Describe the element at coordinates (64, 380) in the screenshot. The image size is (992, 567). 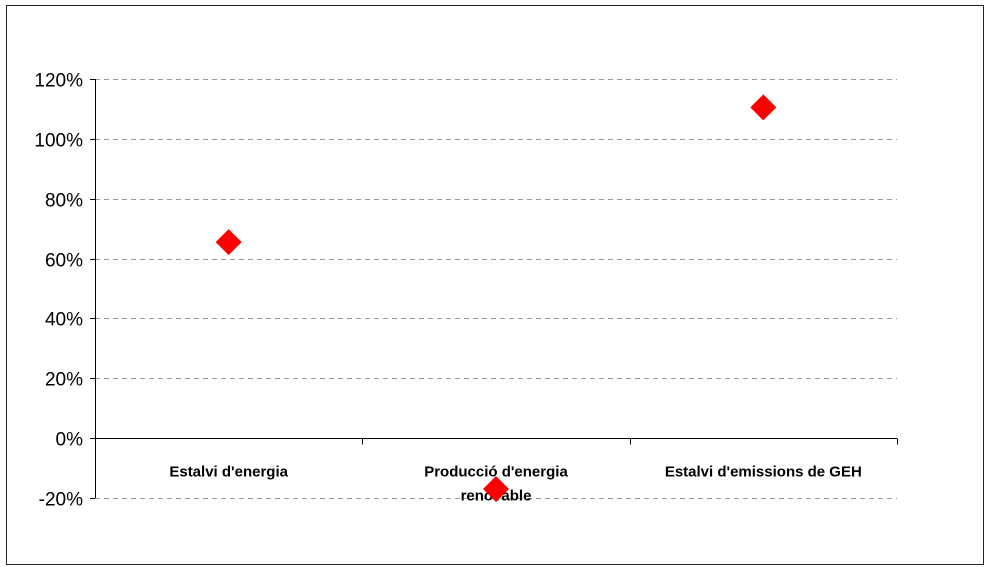
I see `y-tick-label: 20%` at that location.